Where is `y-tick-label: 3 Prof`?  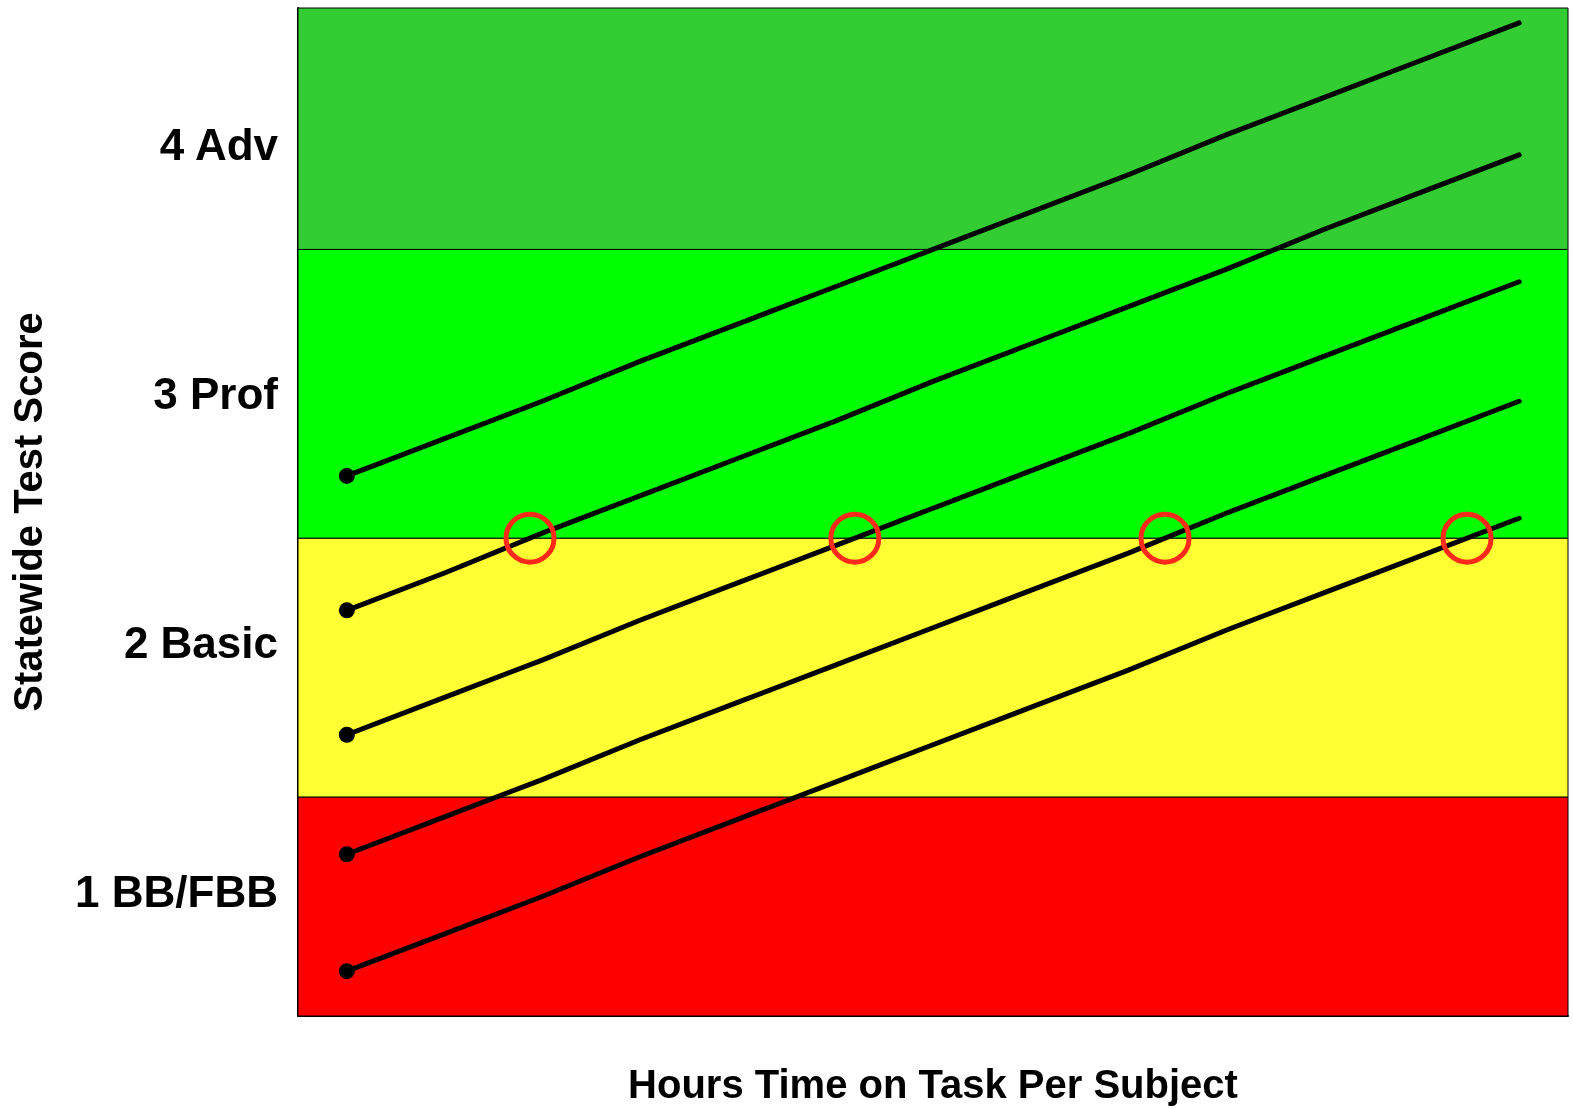
y-tick-label: 3 Prof is located at coordinates (216, 394).